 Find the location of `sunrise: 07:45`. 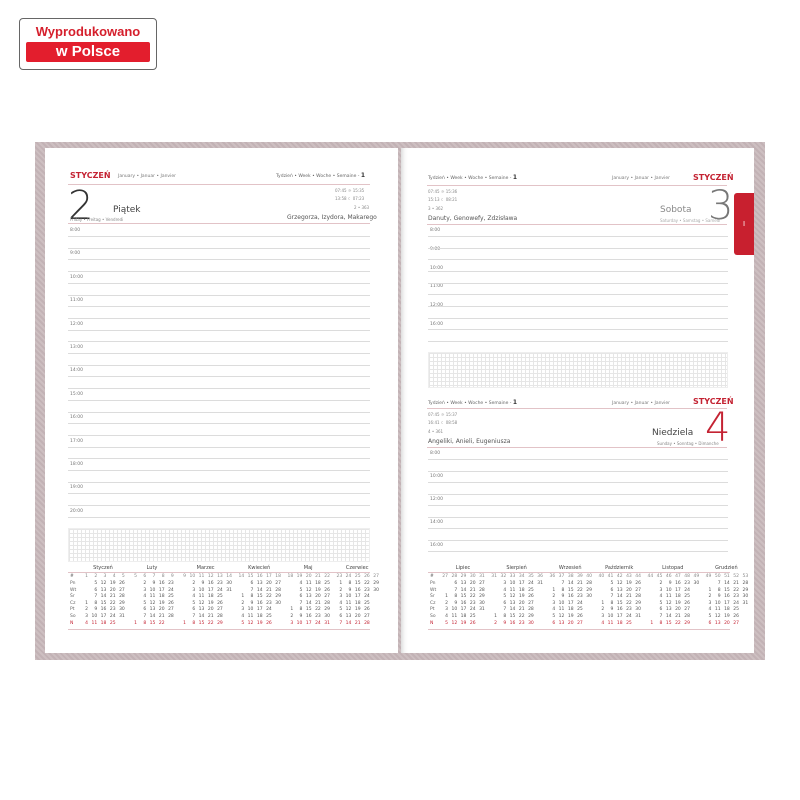

sunrise: 07:45 is located at coordinates (341, 190).